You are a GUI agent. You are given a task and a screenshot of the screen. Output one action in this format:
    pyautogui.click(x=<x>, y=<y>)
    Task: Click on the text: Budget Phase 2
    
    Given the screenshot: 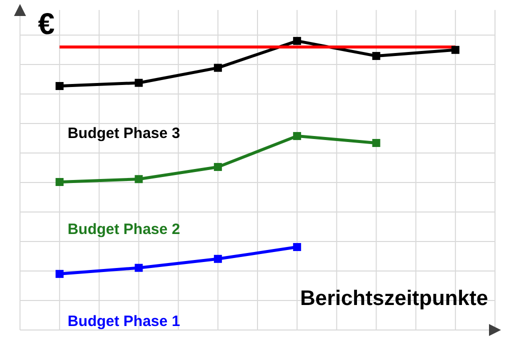 What is the action you would take?
    pyautogui.click(x=124, y=229)
    